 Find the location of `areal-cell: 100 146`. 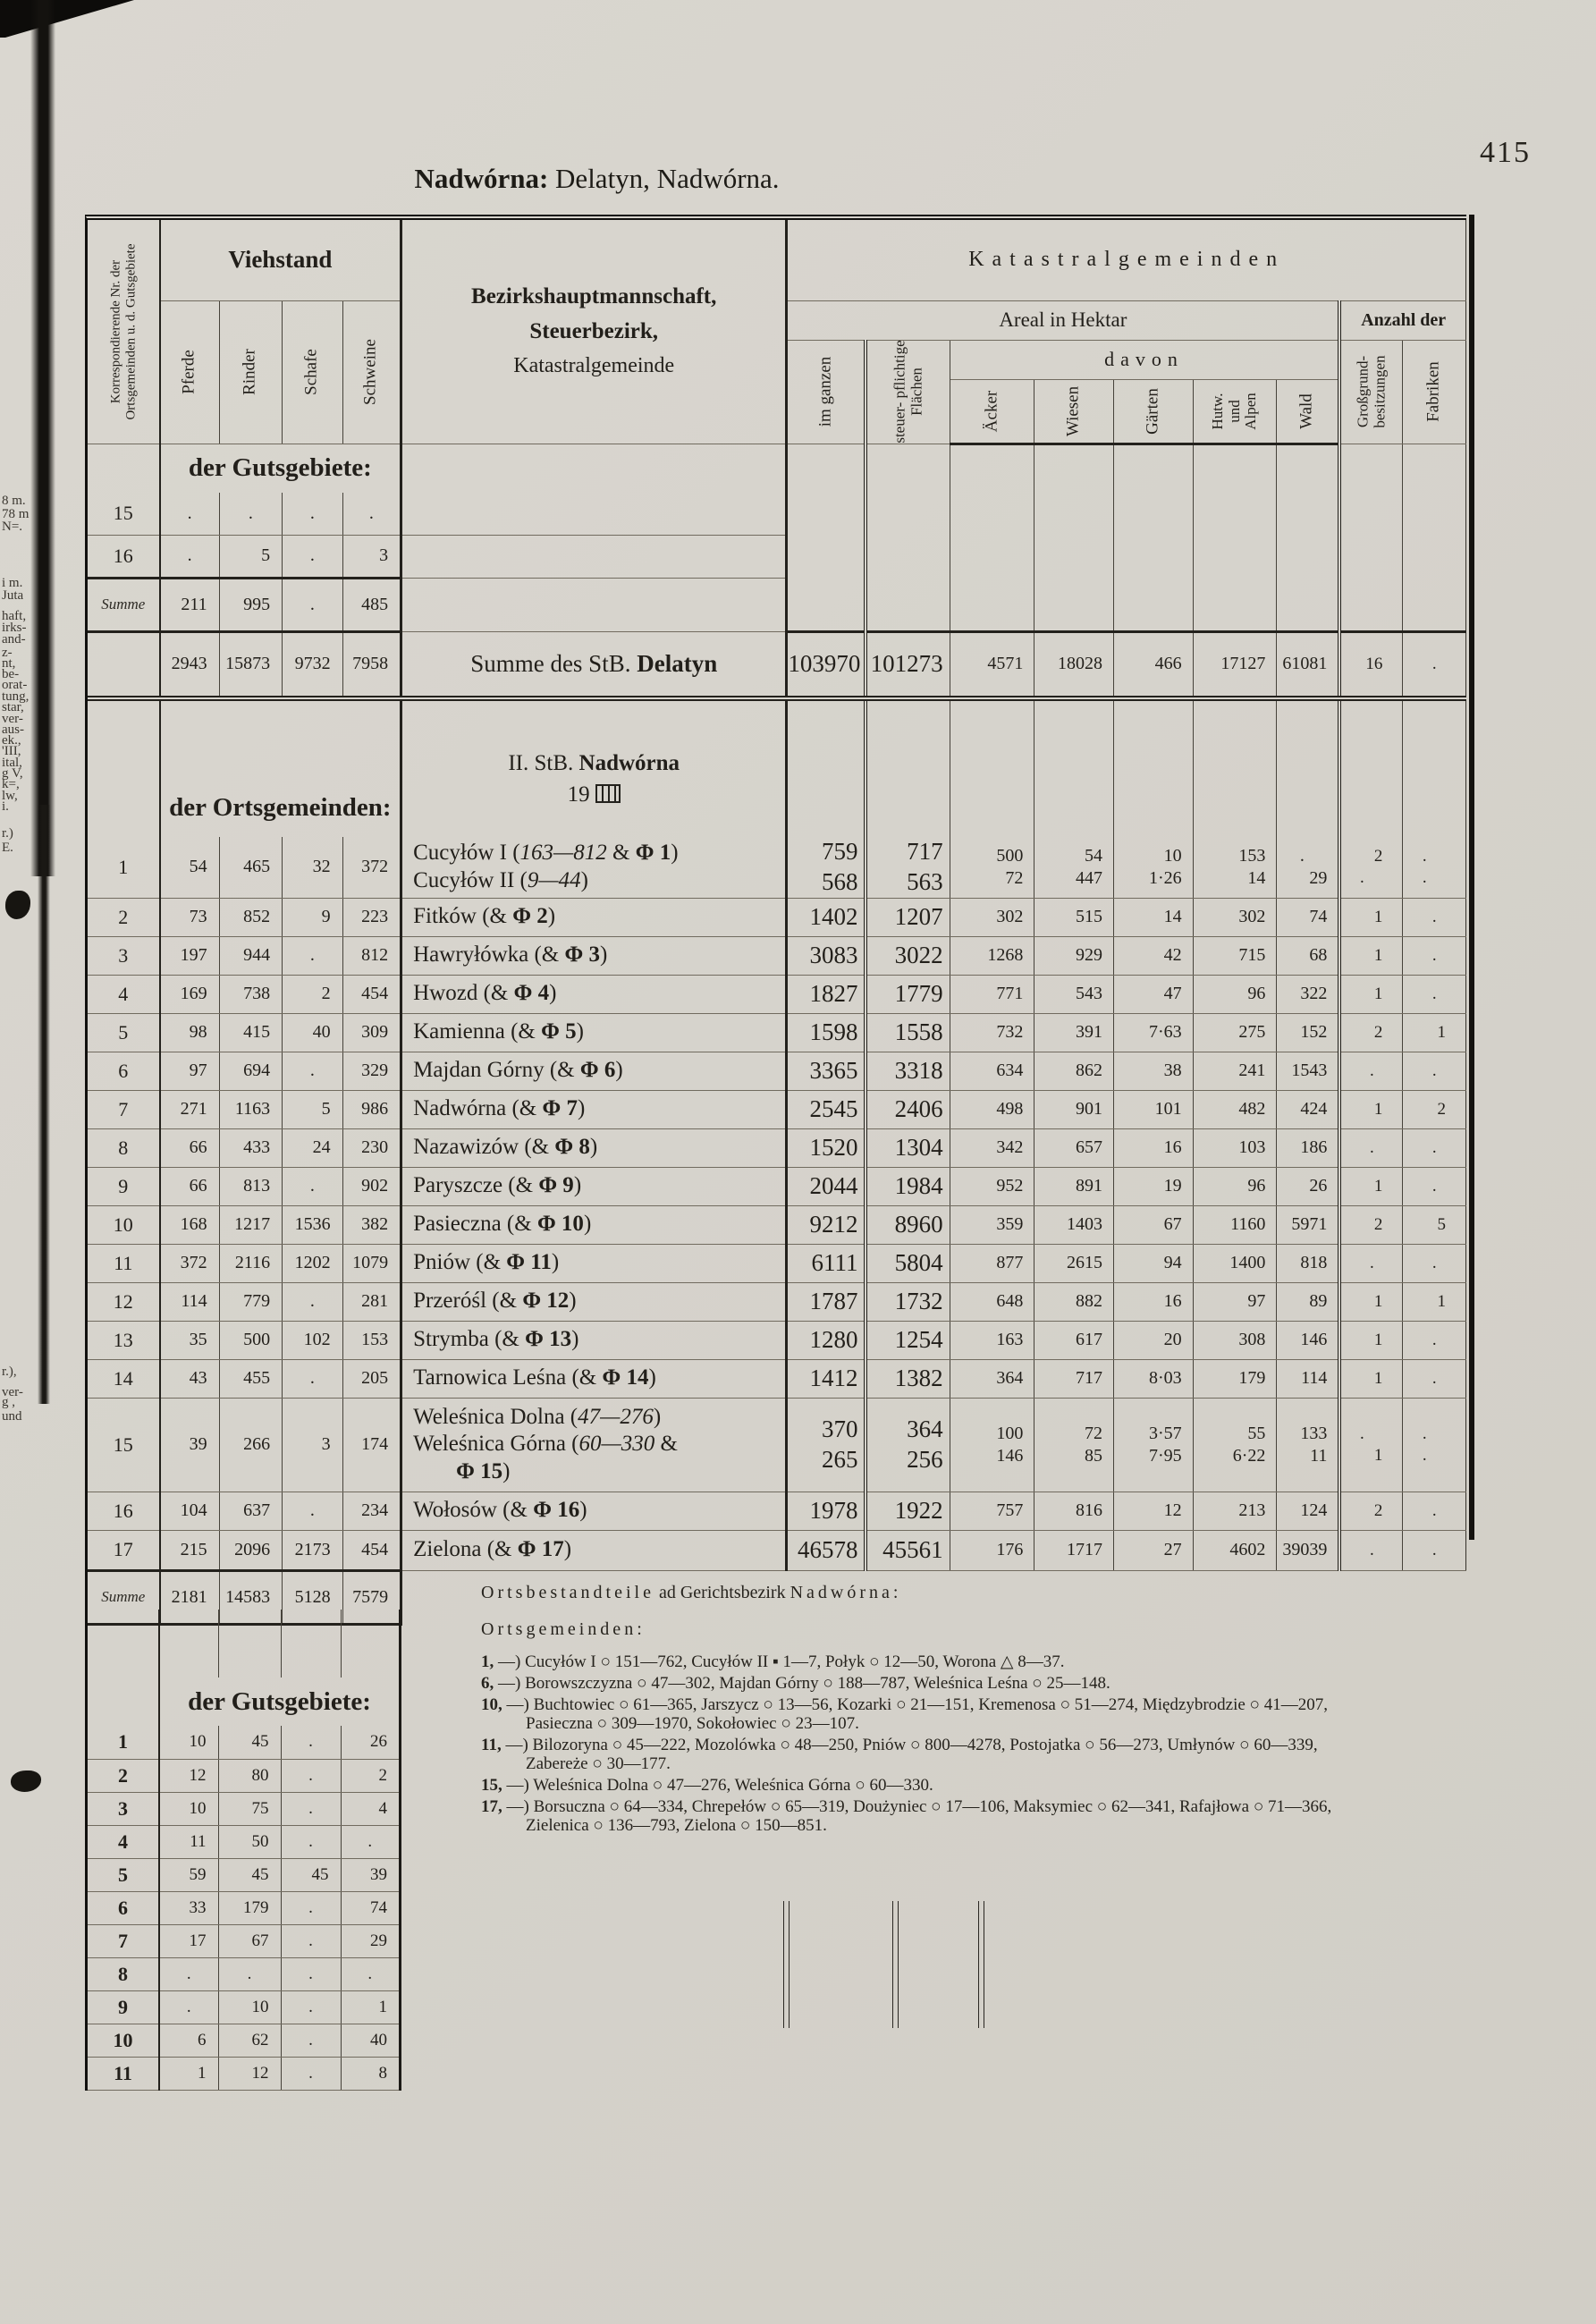

areal-cell: 100 146 is located at coordinates (992, 1445).